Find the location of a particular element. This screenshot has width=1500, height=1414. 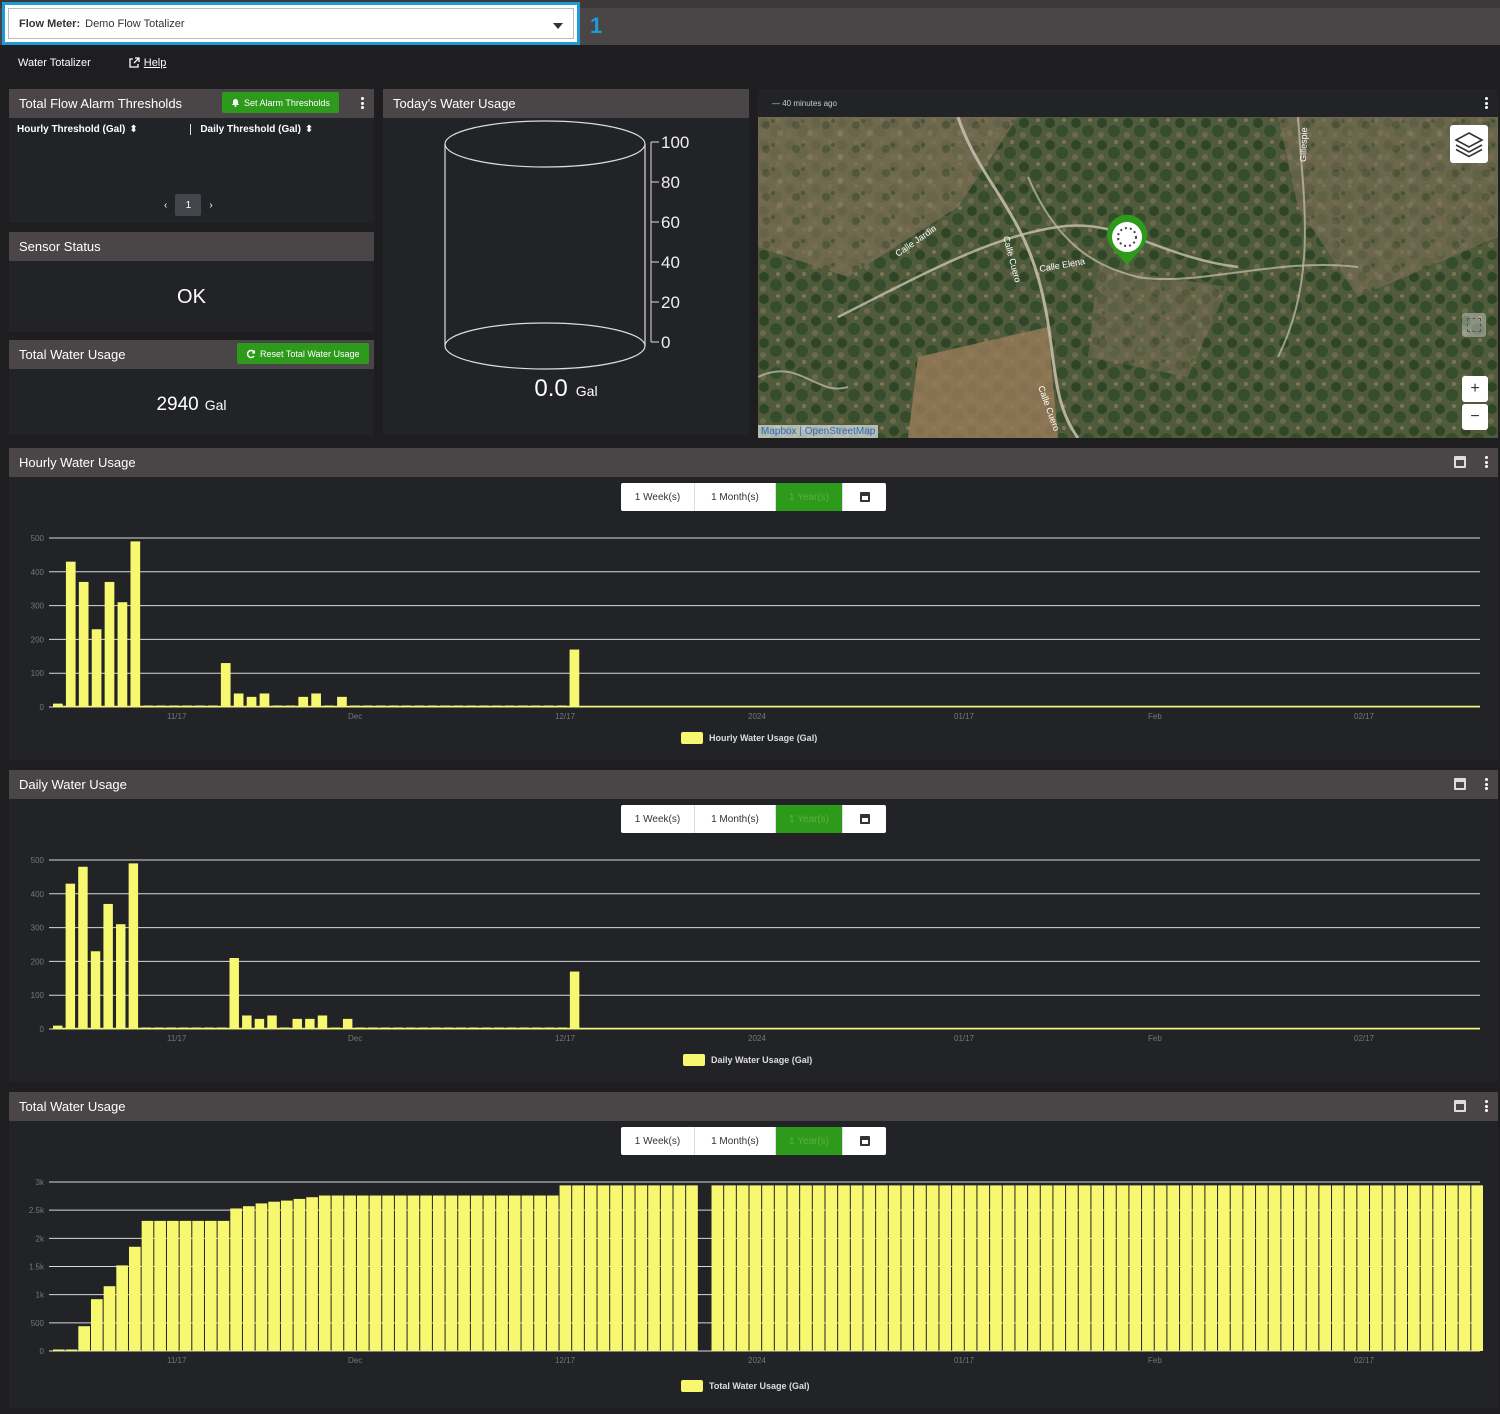

chart-legend: Daily Water Usage (Gal) is located at coordinates (747, 1060).